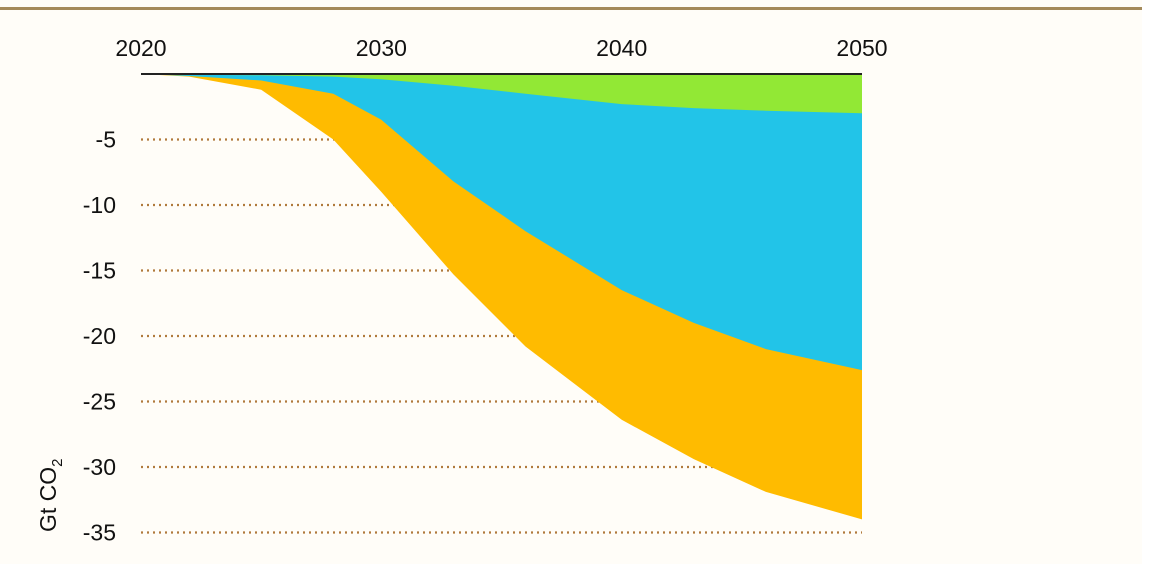  I want to click on y-tick--30: -30, so click(99, 467).